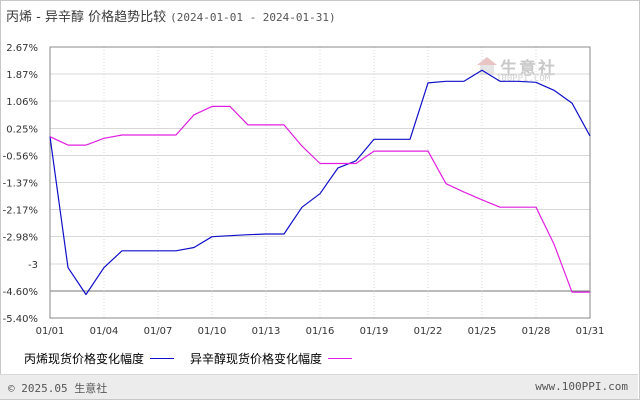  I want to click on y-tick-label: -5.40%, so click(20, 319).